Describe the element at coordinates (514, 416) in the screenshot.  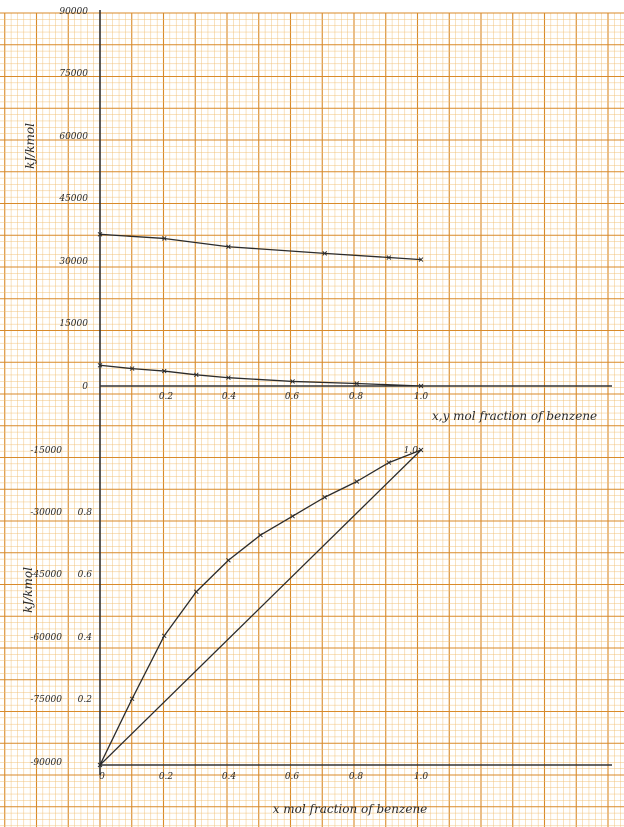
I see `top-x-axis-title: x,y mol fraction of benzene` at that location.